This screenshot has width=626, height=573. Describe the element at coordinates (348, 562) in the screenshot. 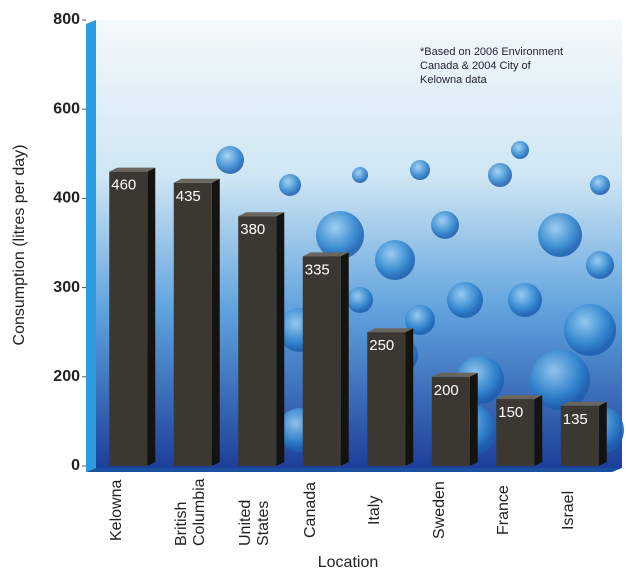

I see `x-axis-label: Location` at that location.